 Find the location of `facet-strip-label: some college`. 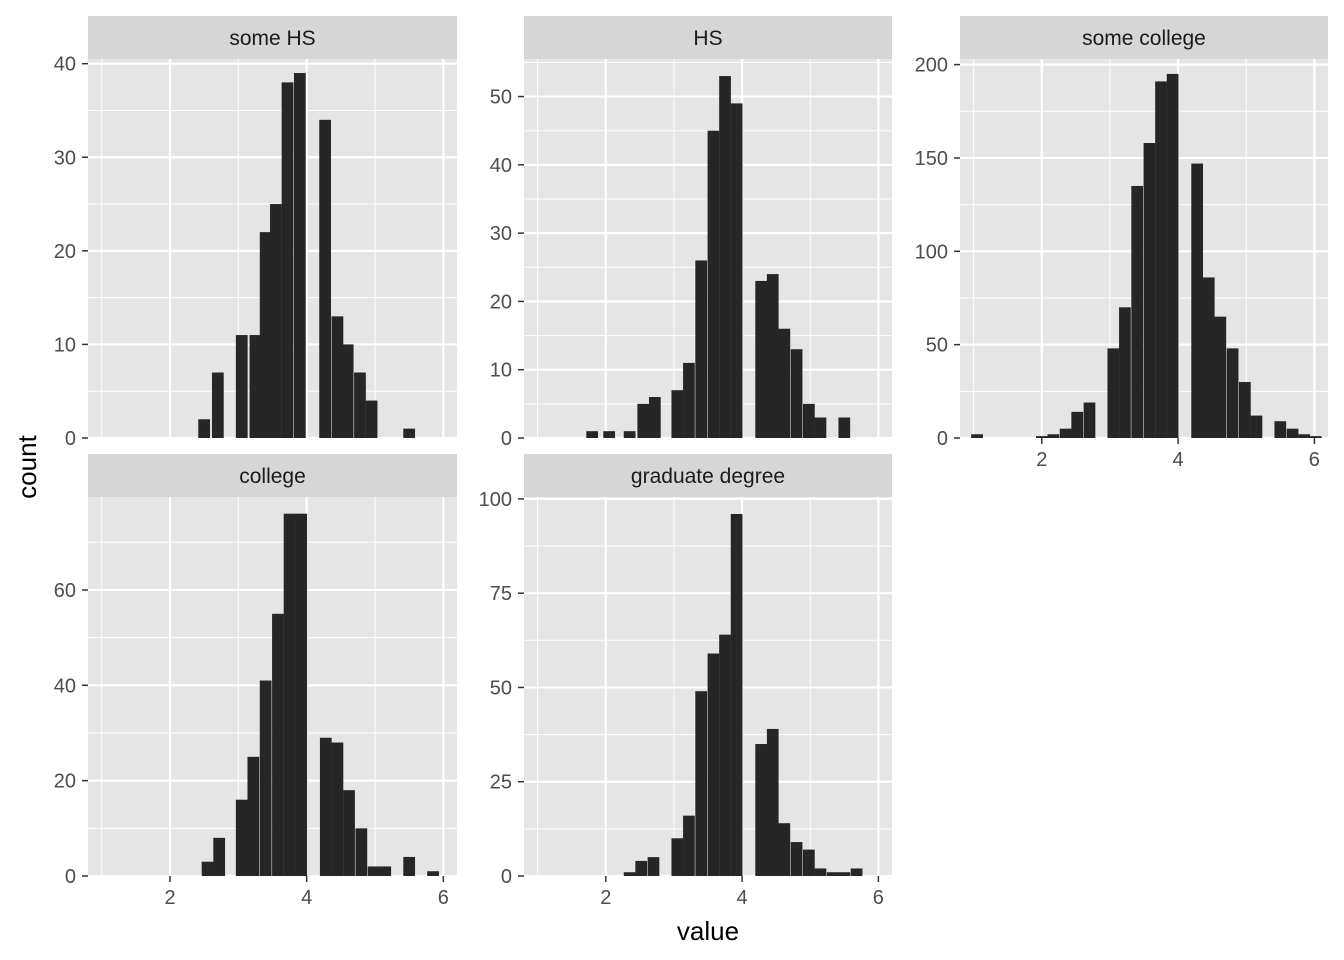

facet-strip-label: some college is located at coordinates (1144, 38).